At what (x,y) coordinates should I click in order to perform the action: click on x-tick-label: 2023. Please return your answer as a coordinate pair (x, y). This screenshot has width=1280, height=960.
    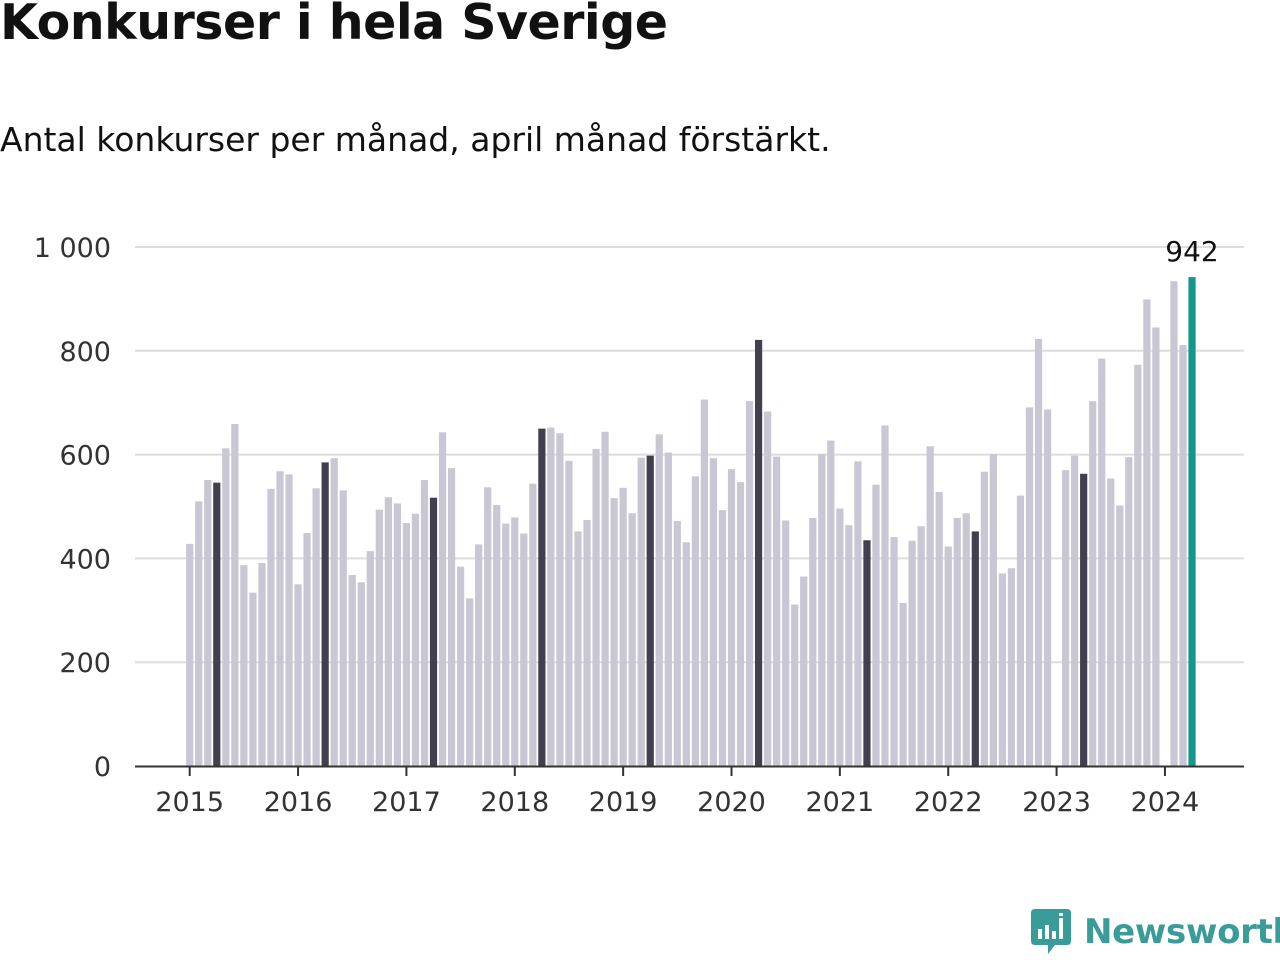
    Looking at the image, I should click on (1056, 802).